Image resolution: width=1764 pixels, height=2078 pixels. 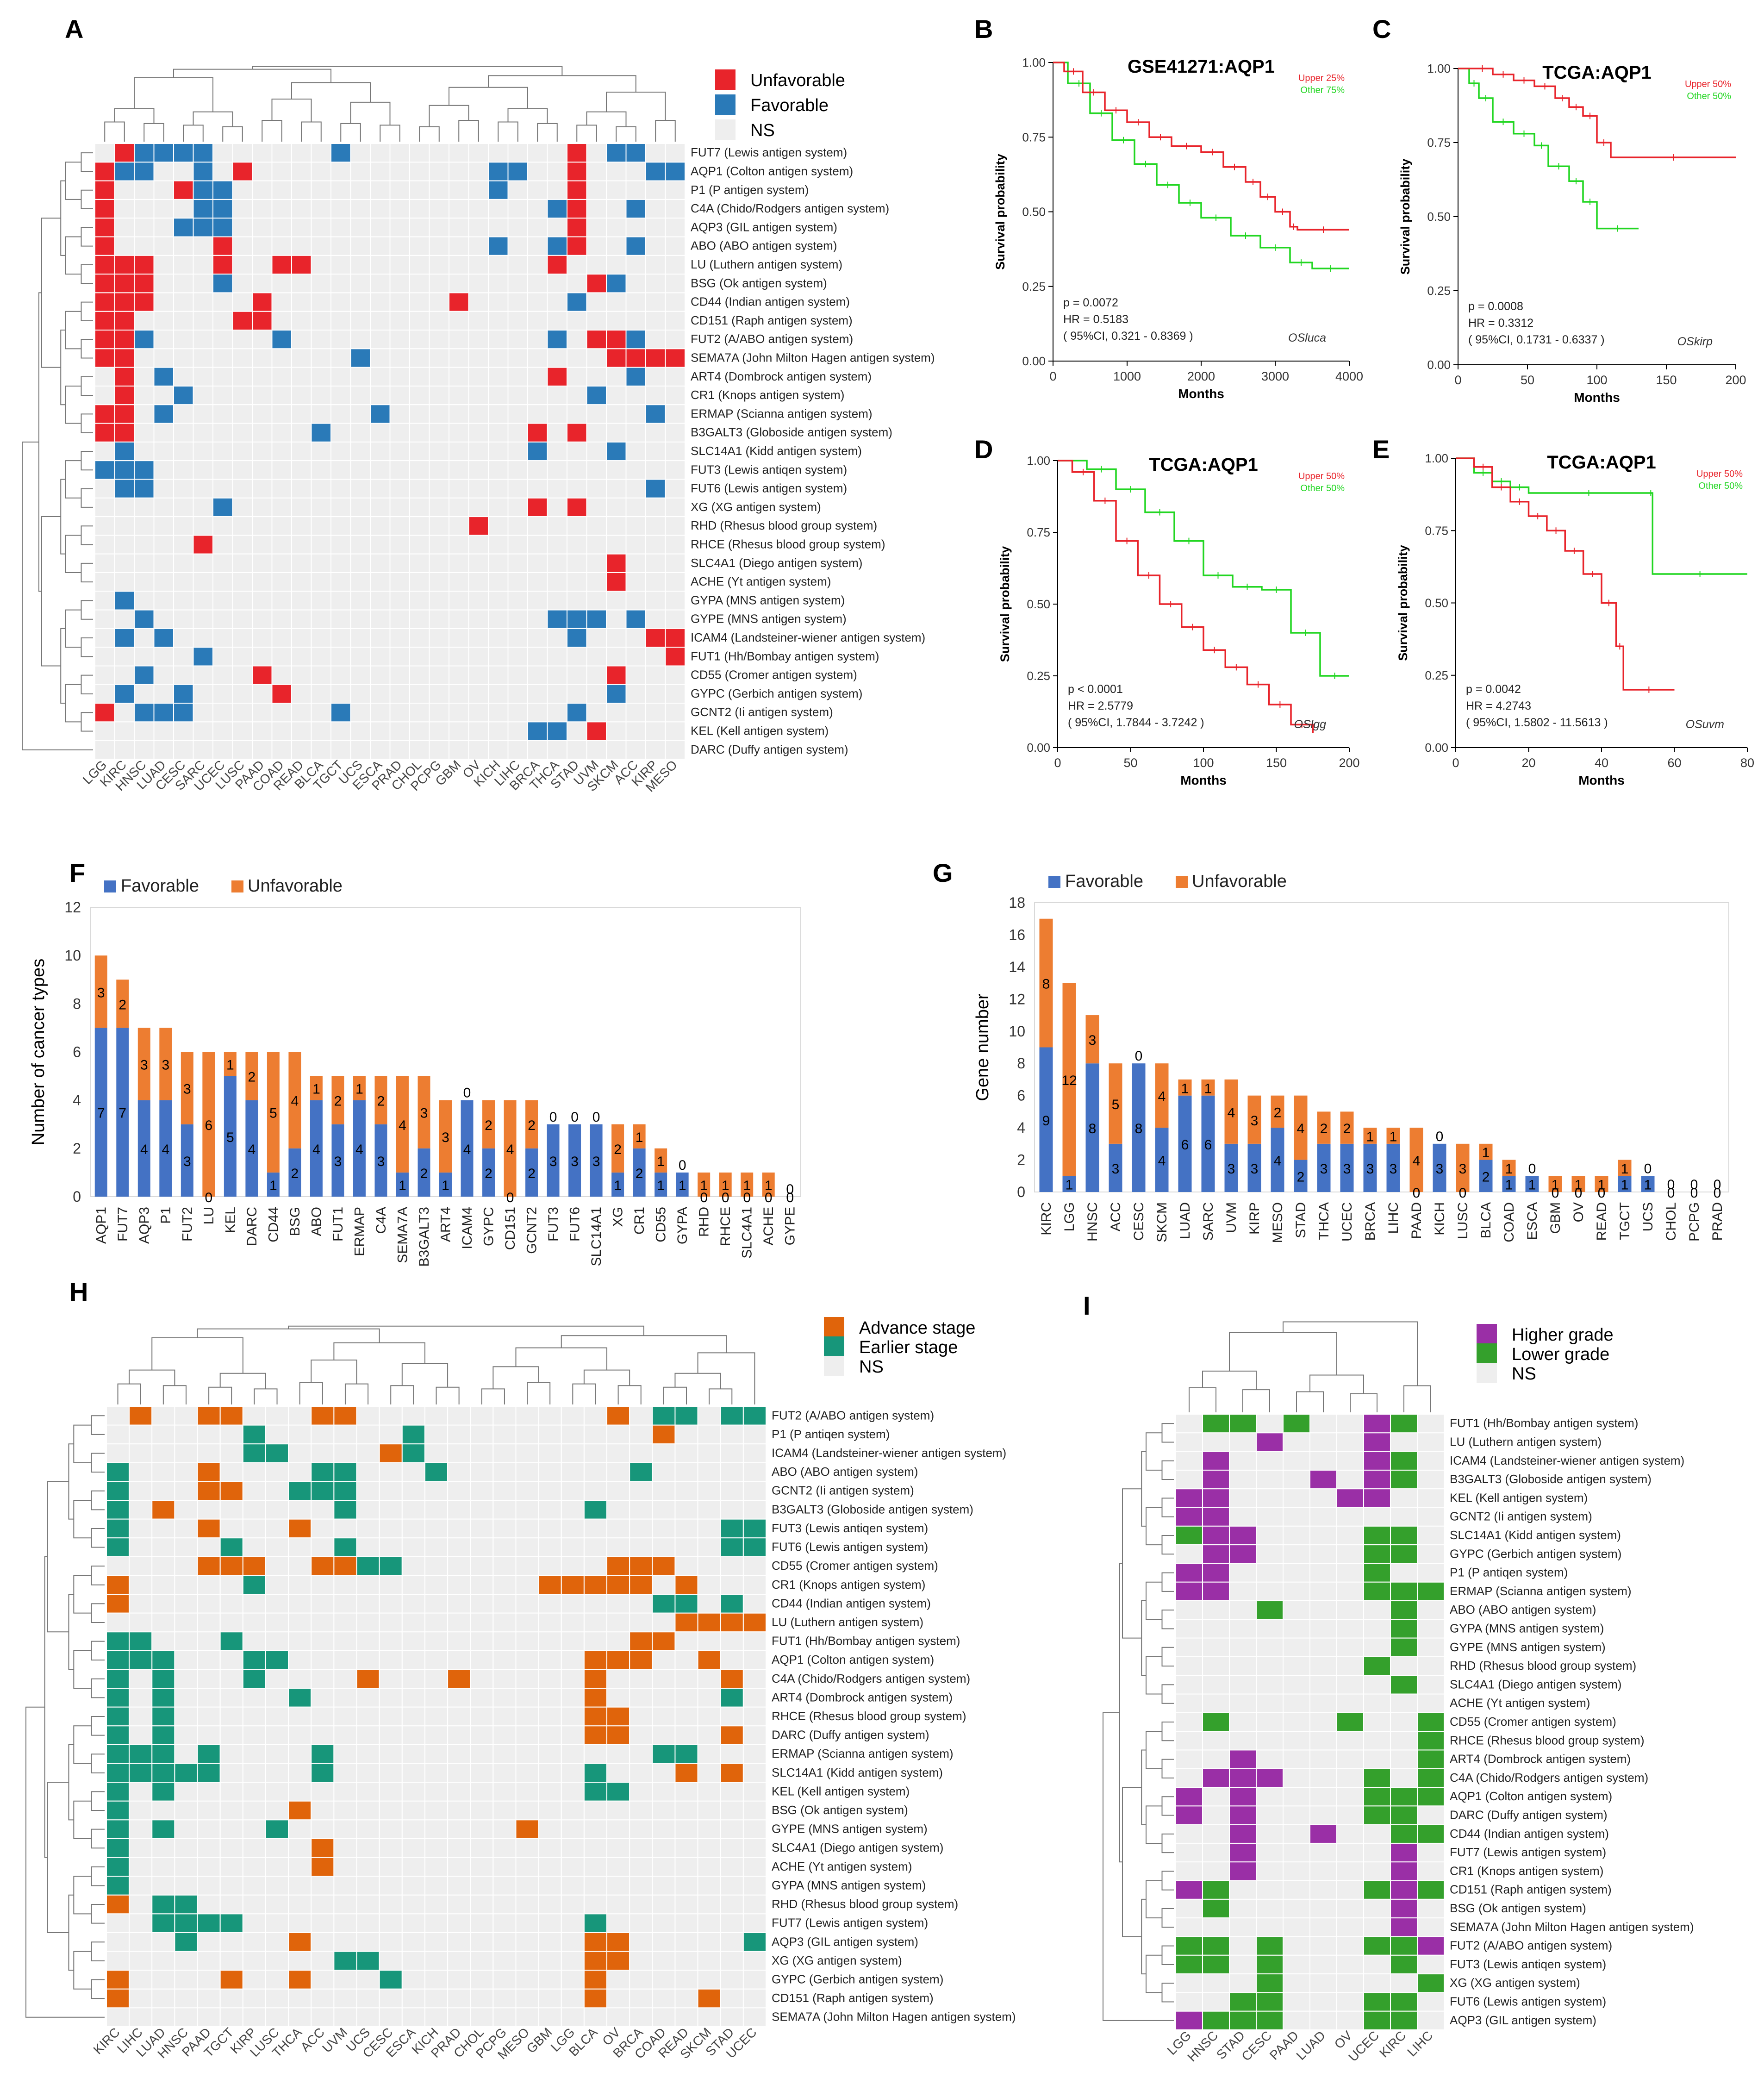 What do you see at coordinates (1528, 2002) in the screenshot?
I see `row-label: FUT6 (Lewis antigen system)` at bounding box center [1528, 2002].